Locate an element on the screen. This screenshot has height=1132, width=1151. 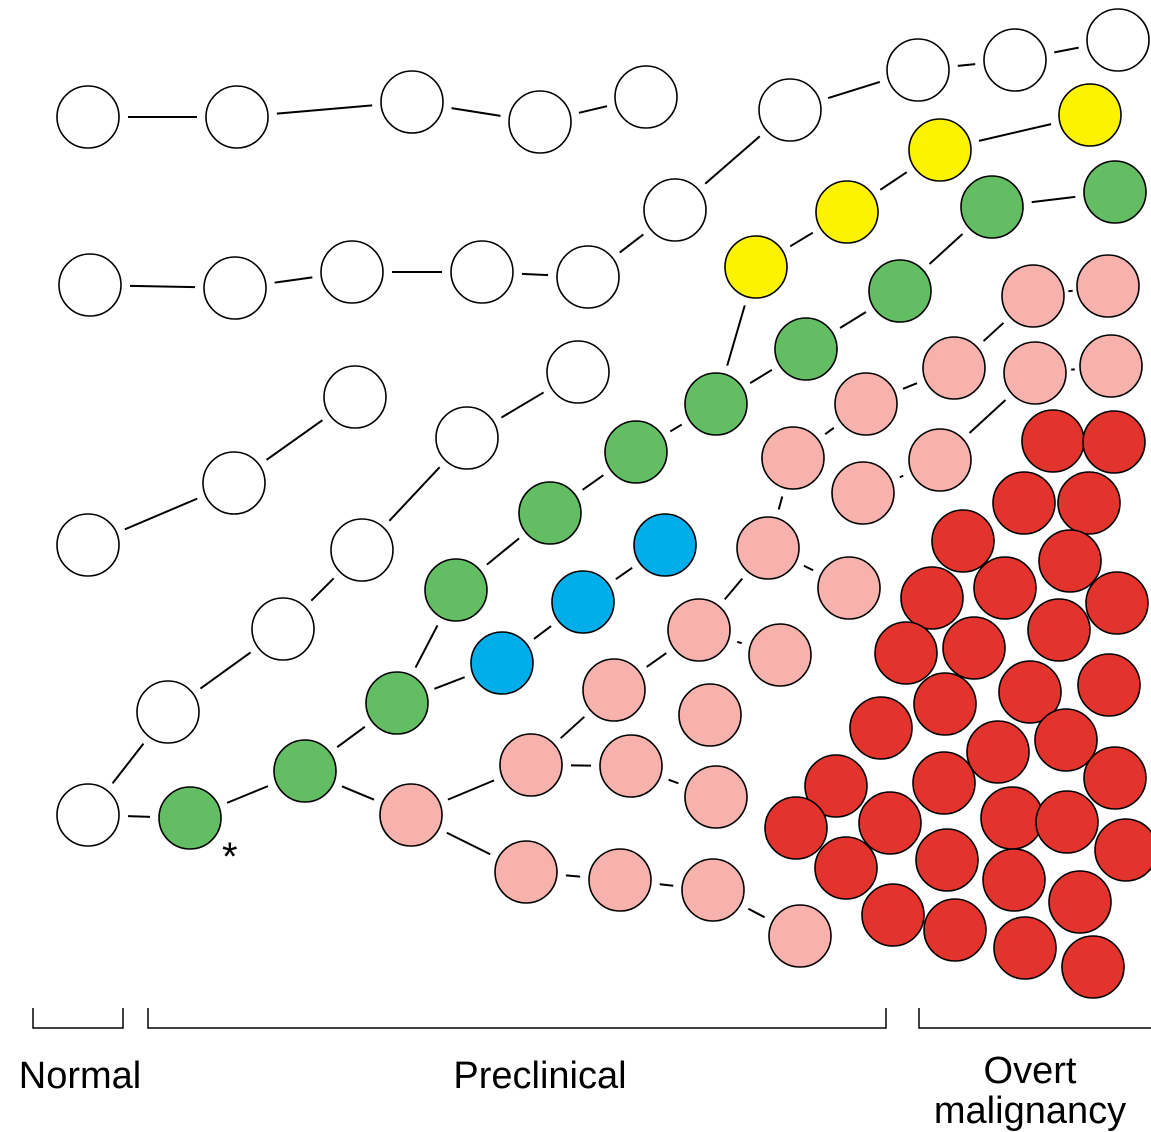
overt-malignancy-stage-label: Overt malignancy is located at coordinates (1030, 1091).